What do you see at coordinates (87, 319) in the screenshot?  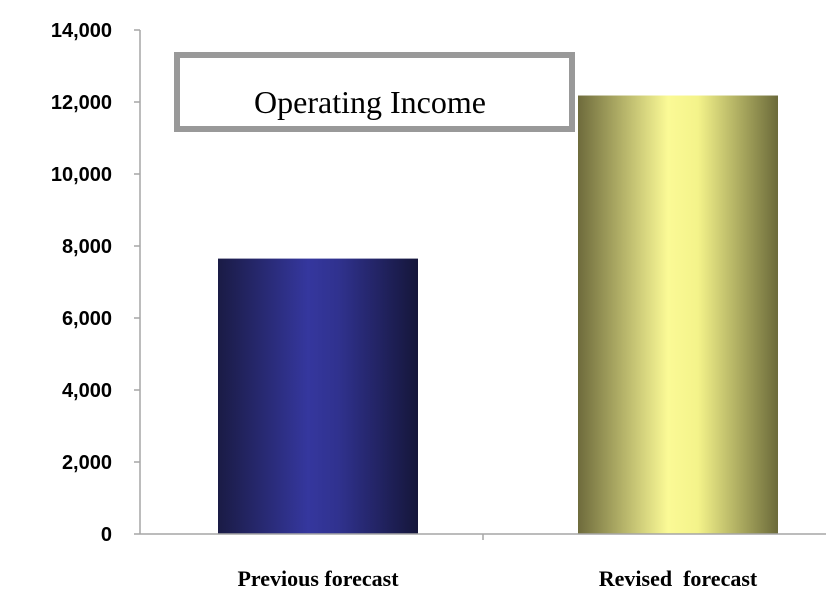 I see `y-tick-label: 6,000` at bounding box center [87, 319].